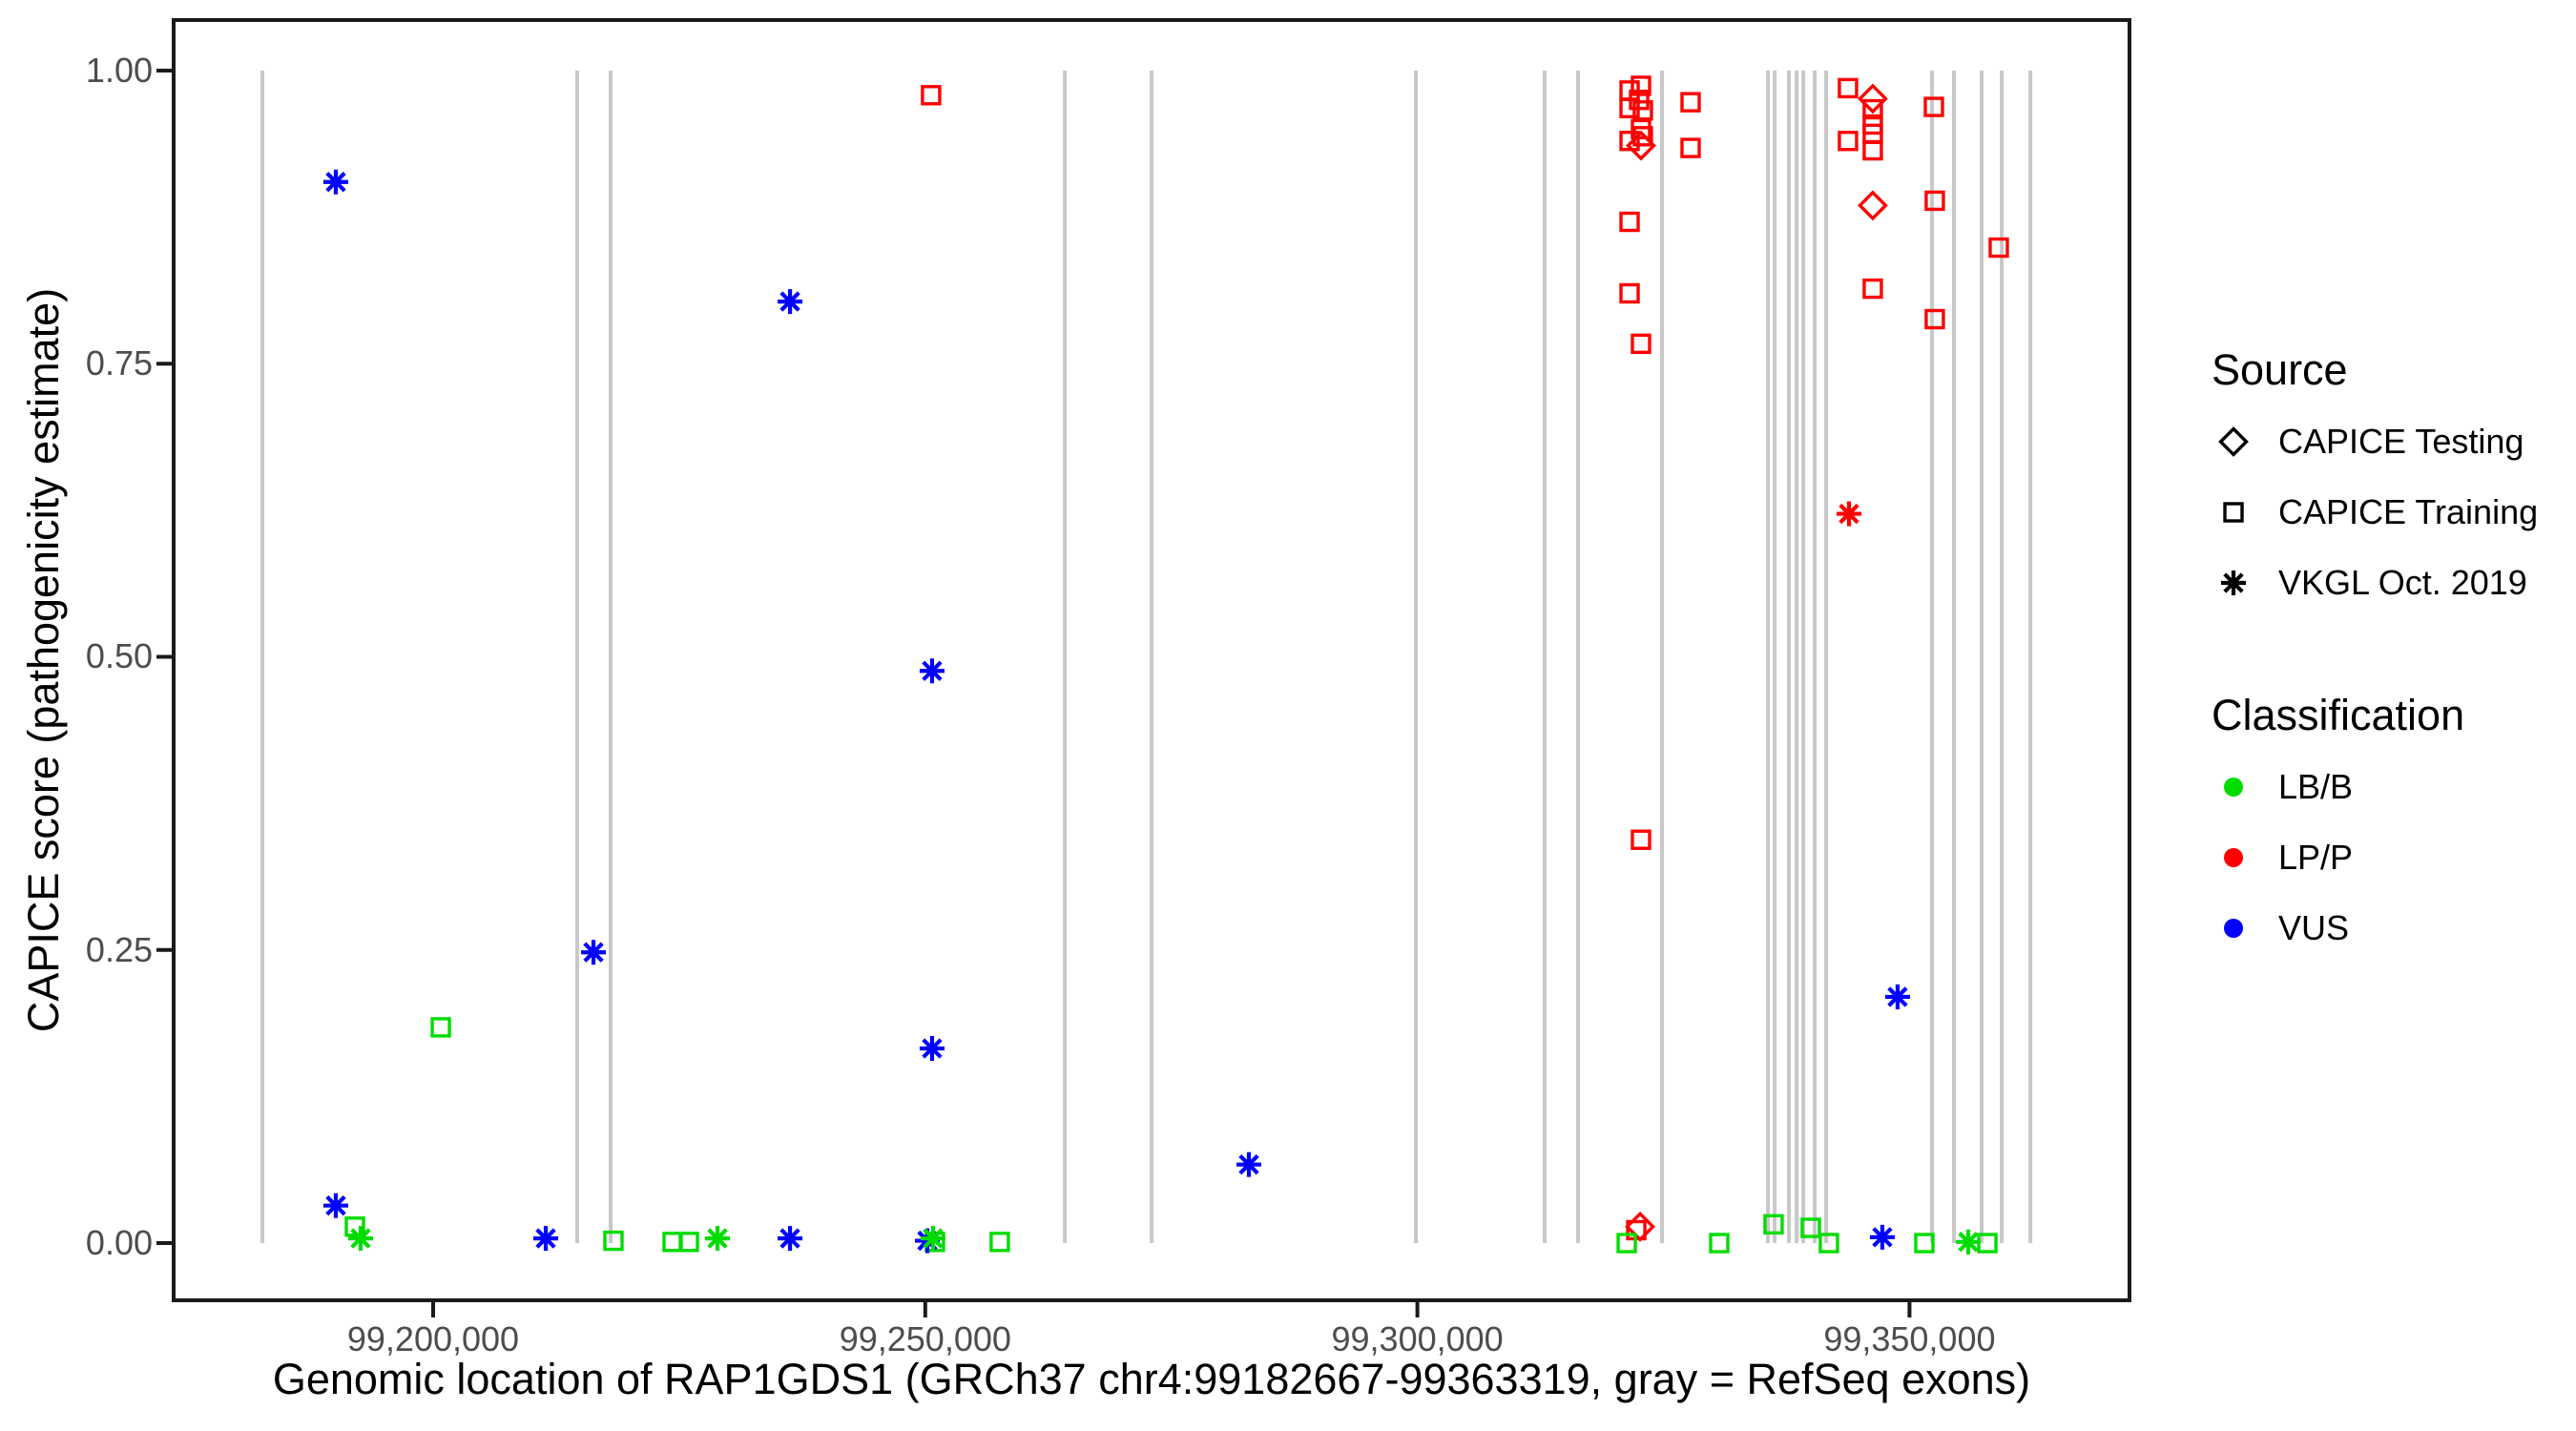 This screenshot has width=2576, height=1431. I want to click on asterisk-icon, so click(2233, 583).